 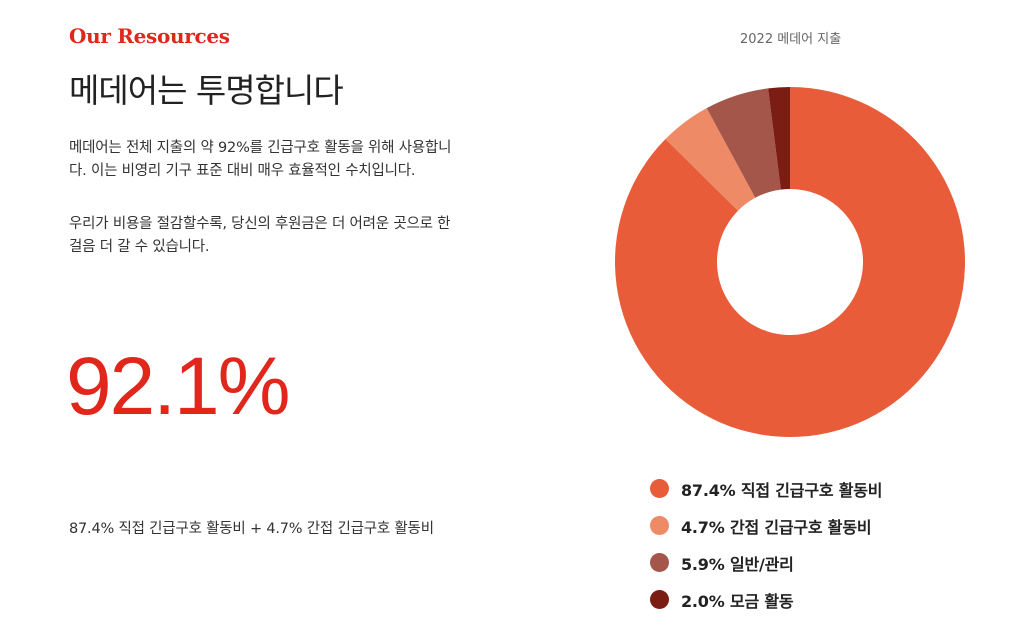 I want to click on donut-slice-fundraising, so click(x=779, y=138).